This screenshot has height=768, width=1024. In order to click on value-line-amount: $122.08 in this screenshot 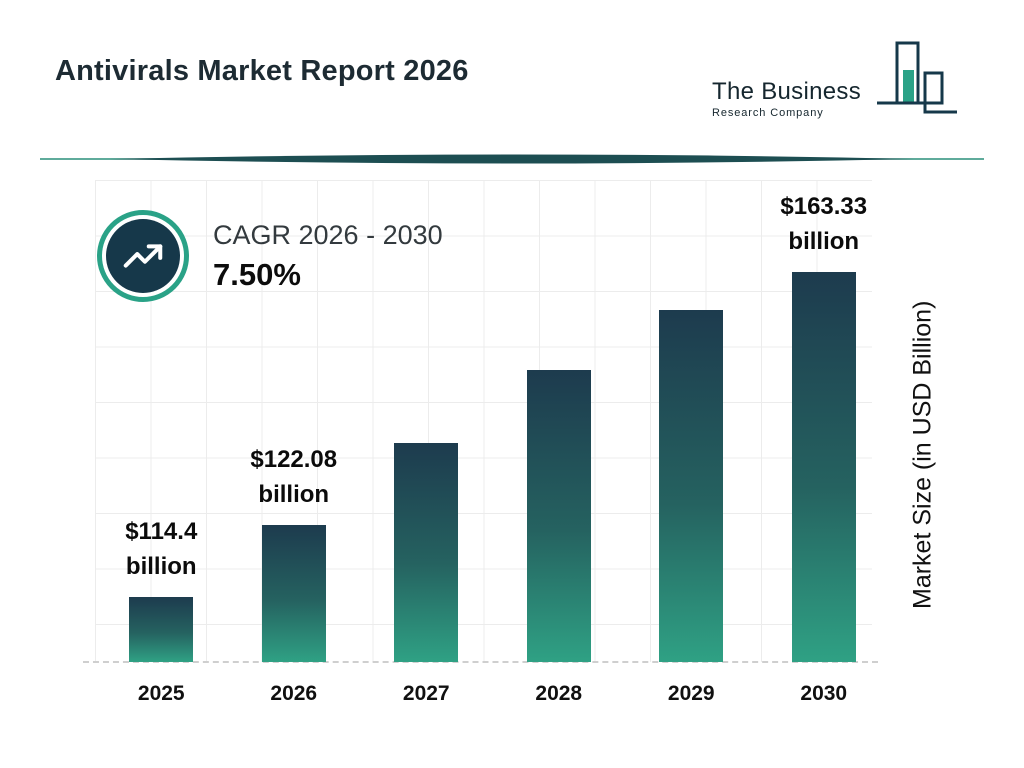, I will do `click(294, 460)`.